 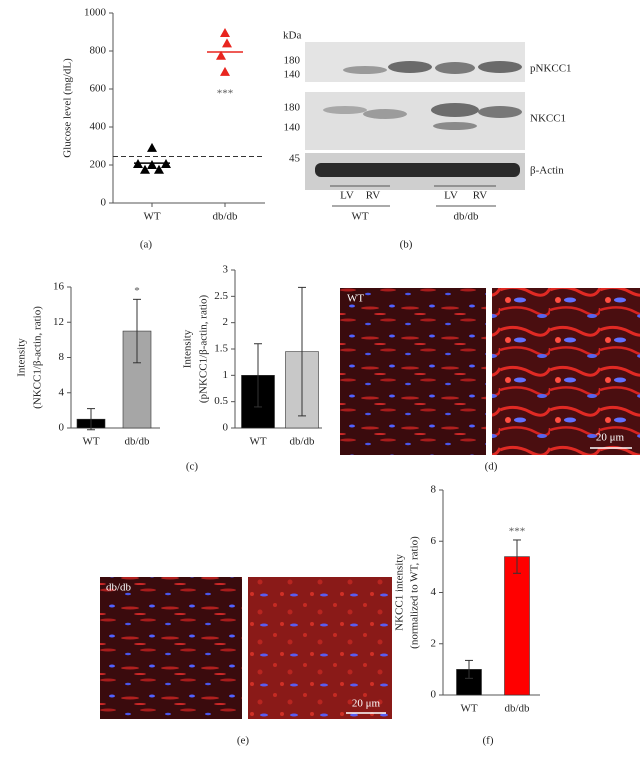 What do you see at coordinates (295, 159) in the screenshot?
I see `blot-marker: 45` at bounding box center [295, 159].